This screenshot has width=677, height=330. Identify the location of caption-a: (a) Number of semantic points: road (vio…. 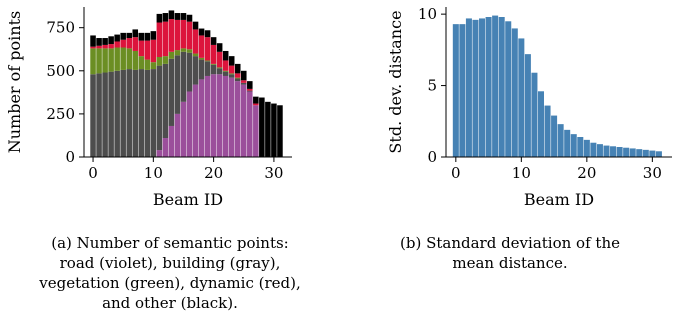
(170, 273).